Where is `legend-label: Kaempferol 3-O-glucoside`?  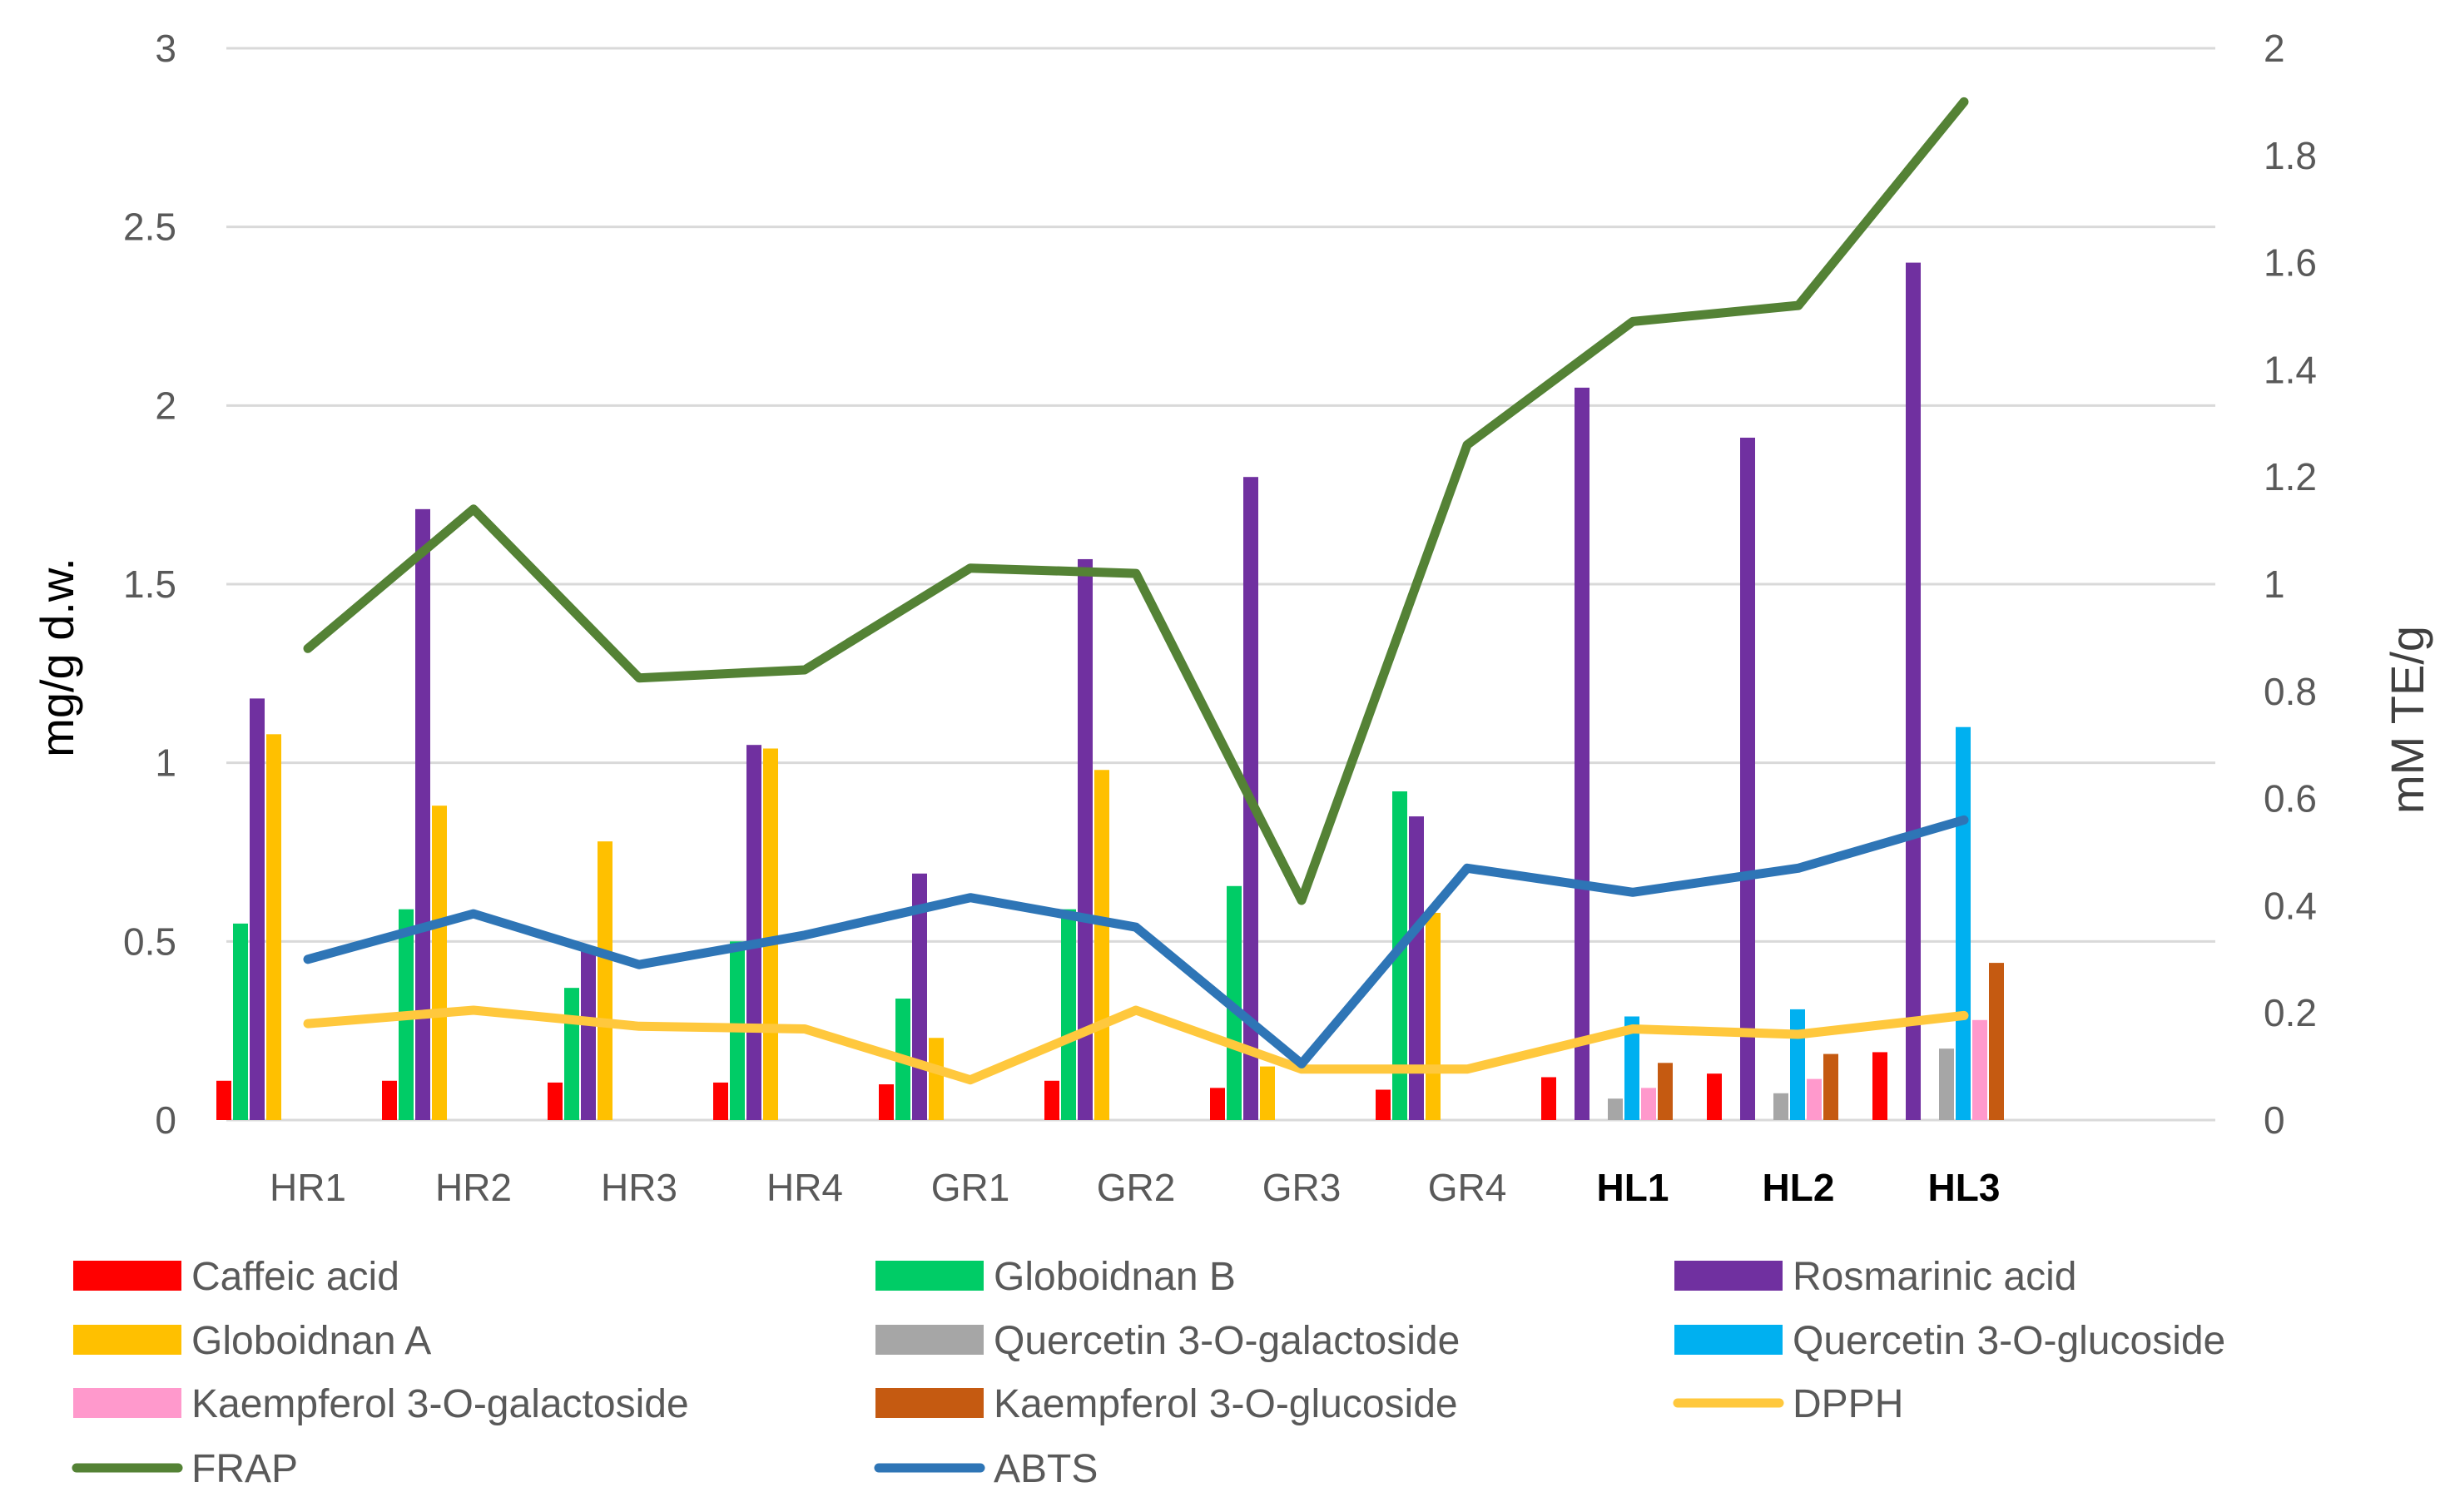
legend-label: Kaempferol 3-O-glucoside is located at coordinates (1226, 1404).